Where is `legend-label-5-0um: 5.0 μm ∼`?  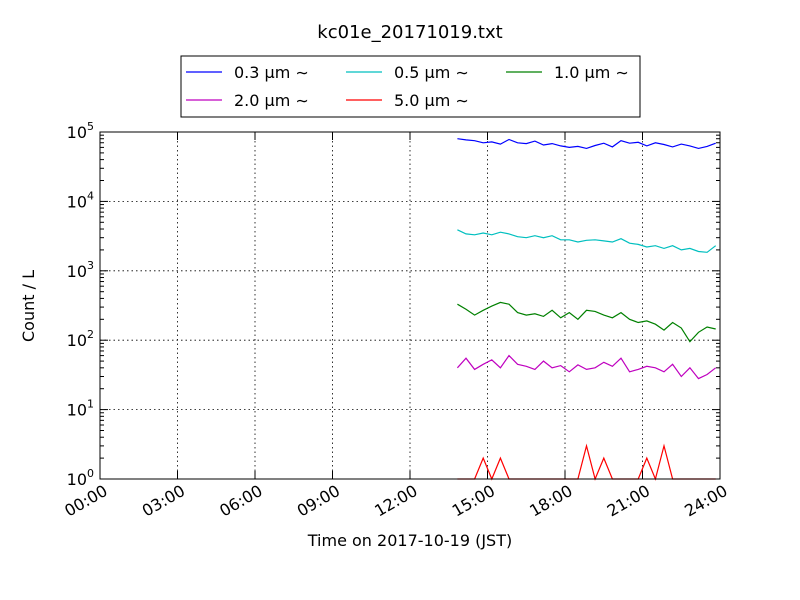 legend-label-5-0um: 5.0 μm ∼ is located at coordinates (431, 100).